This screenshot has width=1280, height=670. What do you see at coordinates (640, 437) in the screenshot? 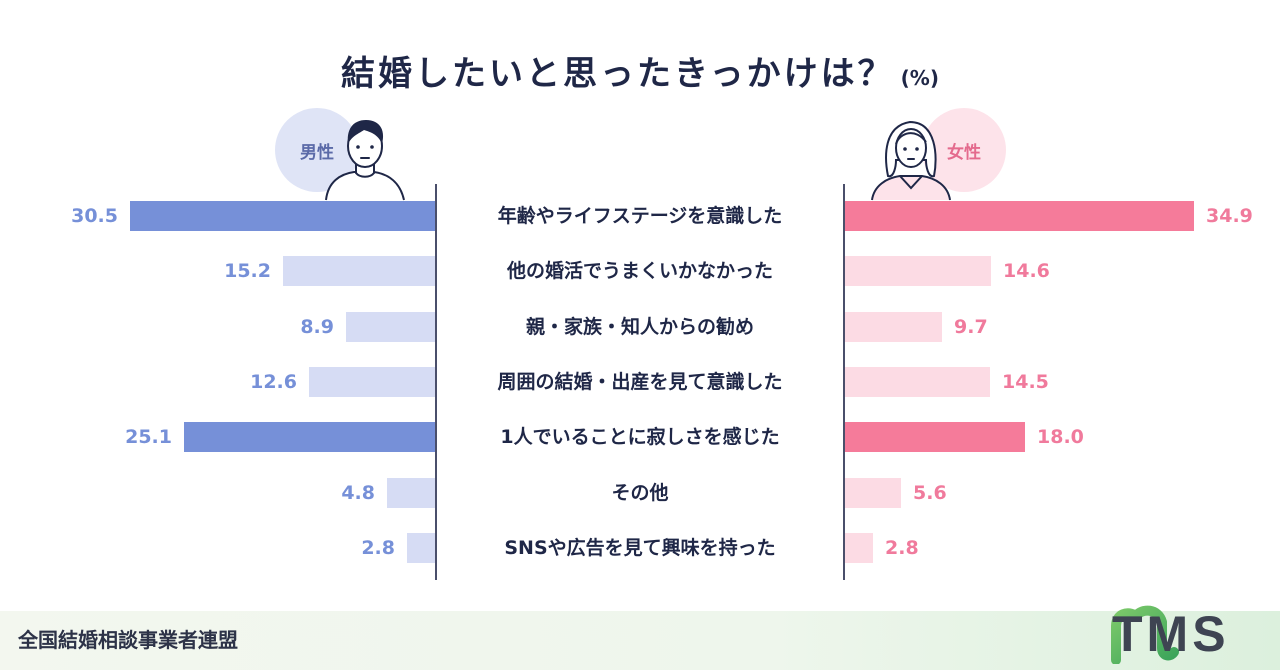
I see `category-label: 1人でいることに寂しさを感じた` at bounding box center [640, 437].